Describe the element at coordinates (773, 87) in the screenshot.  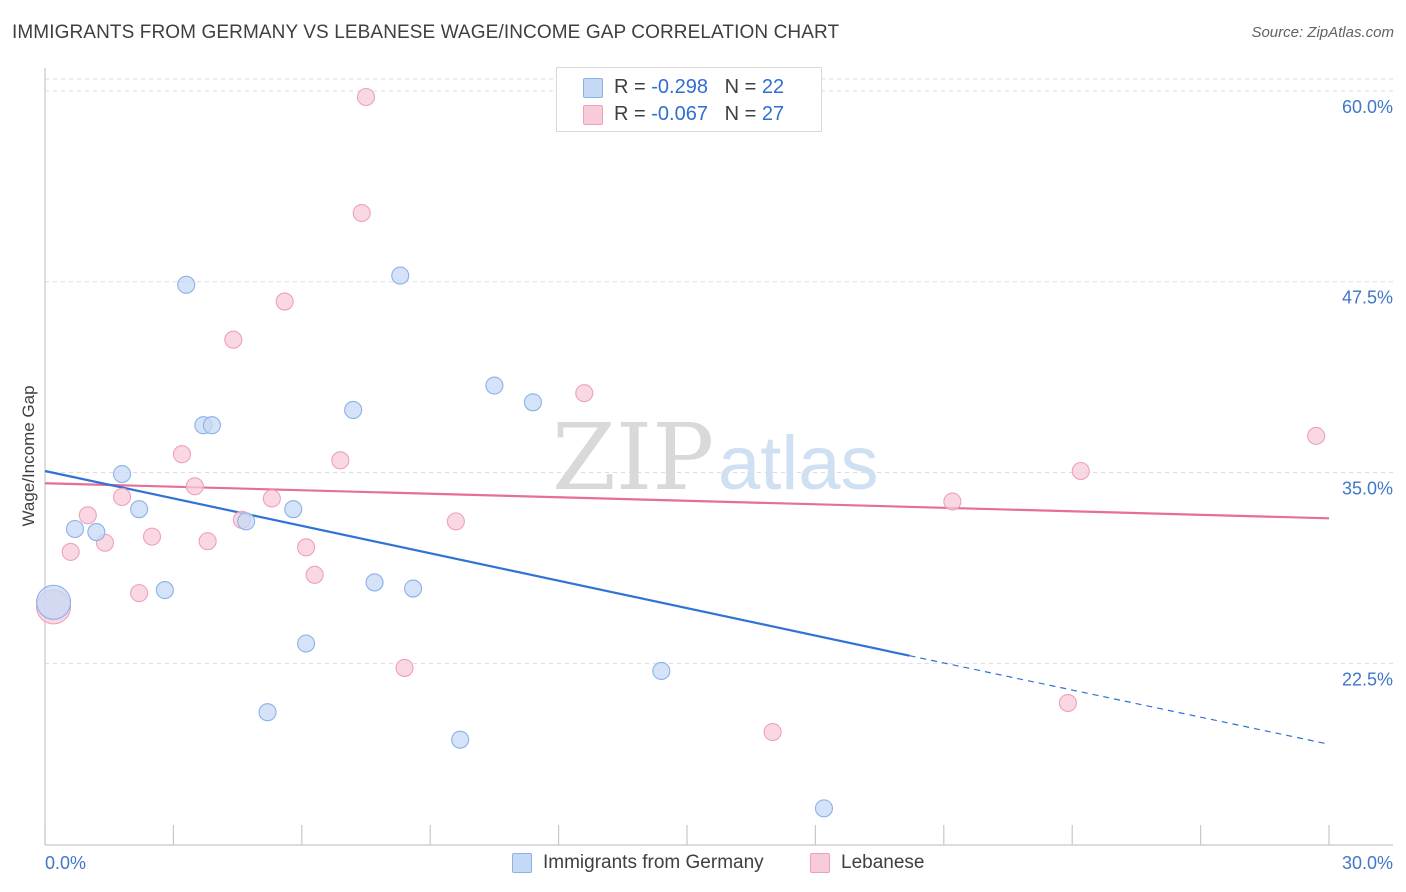
I see `germany-n-value: 22` at that location.